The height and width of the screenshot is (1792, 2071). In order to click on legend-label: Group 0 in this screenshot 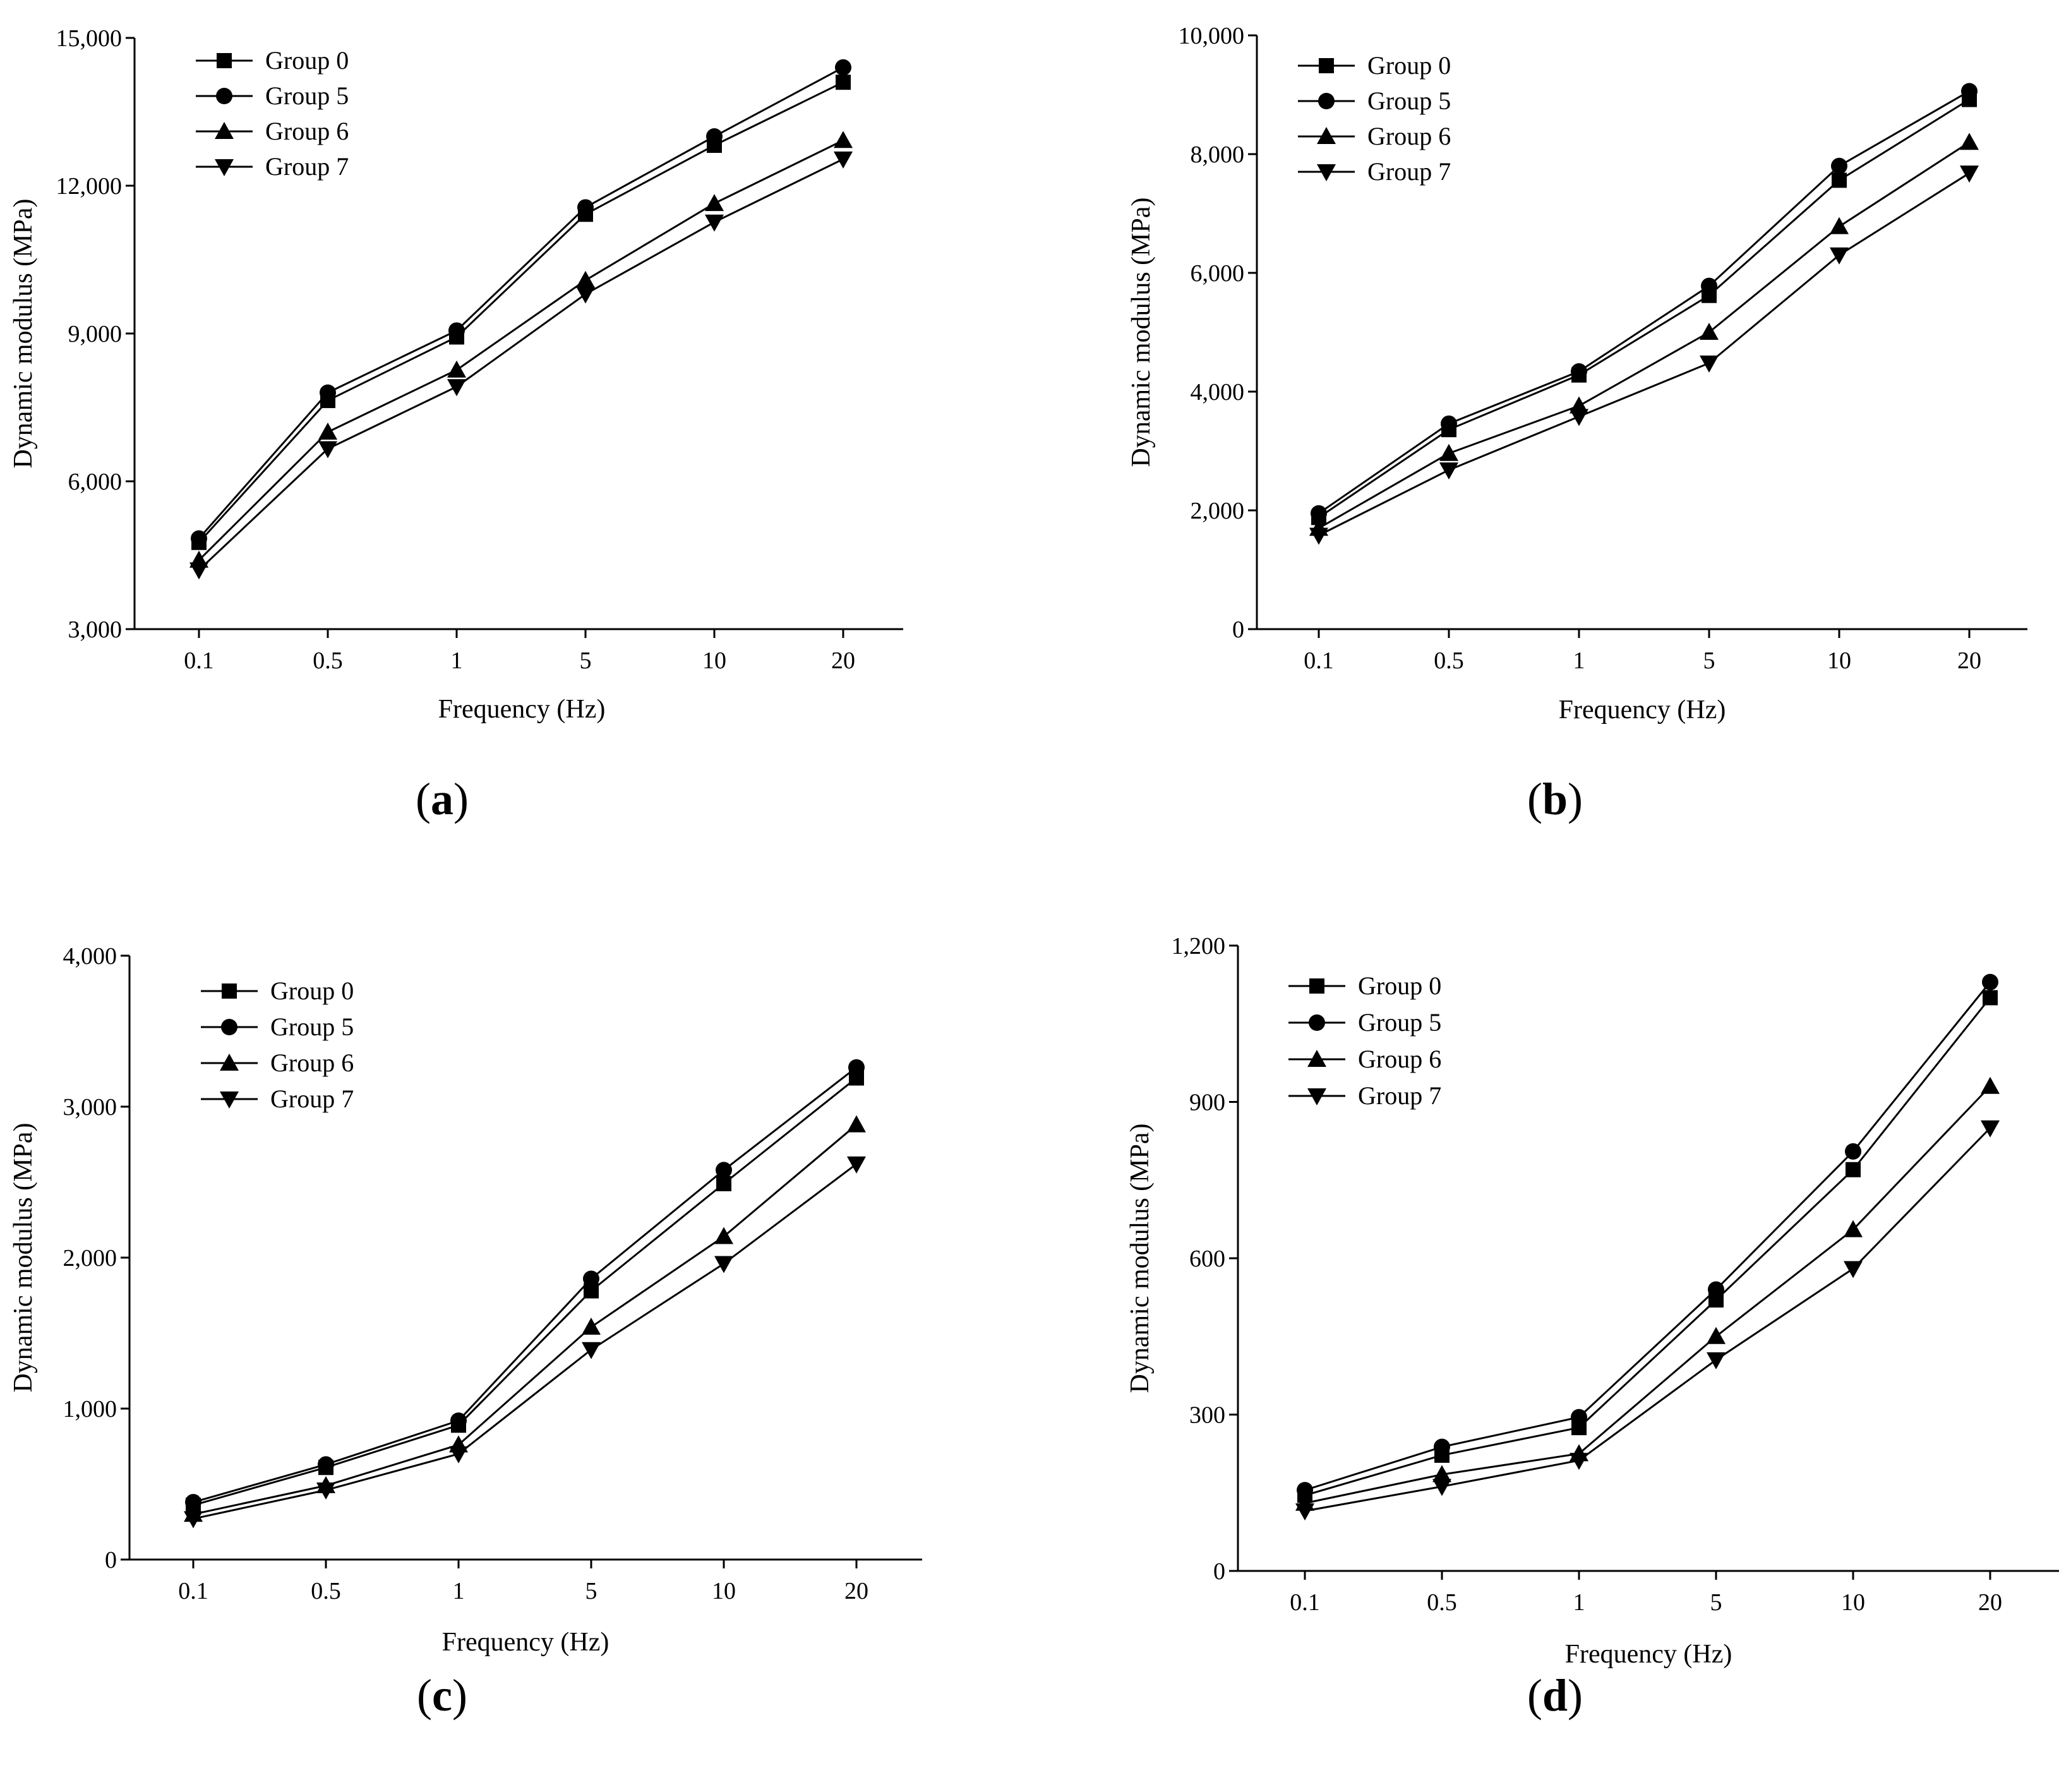, I will do `click(1409, 65)`.